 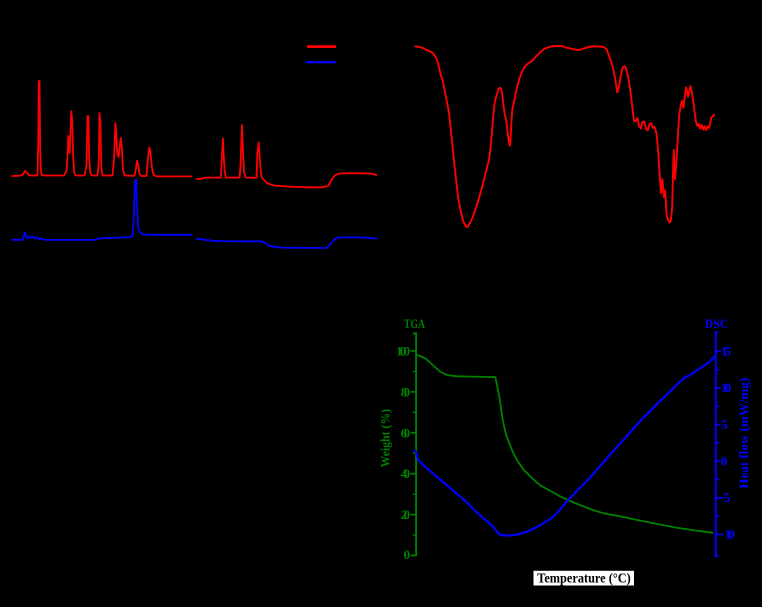 What do you see at coordinates (403, 351) in the screenshot?
I see `svg-text: 100` at bounding box center [403, 351].